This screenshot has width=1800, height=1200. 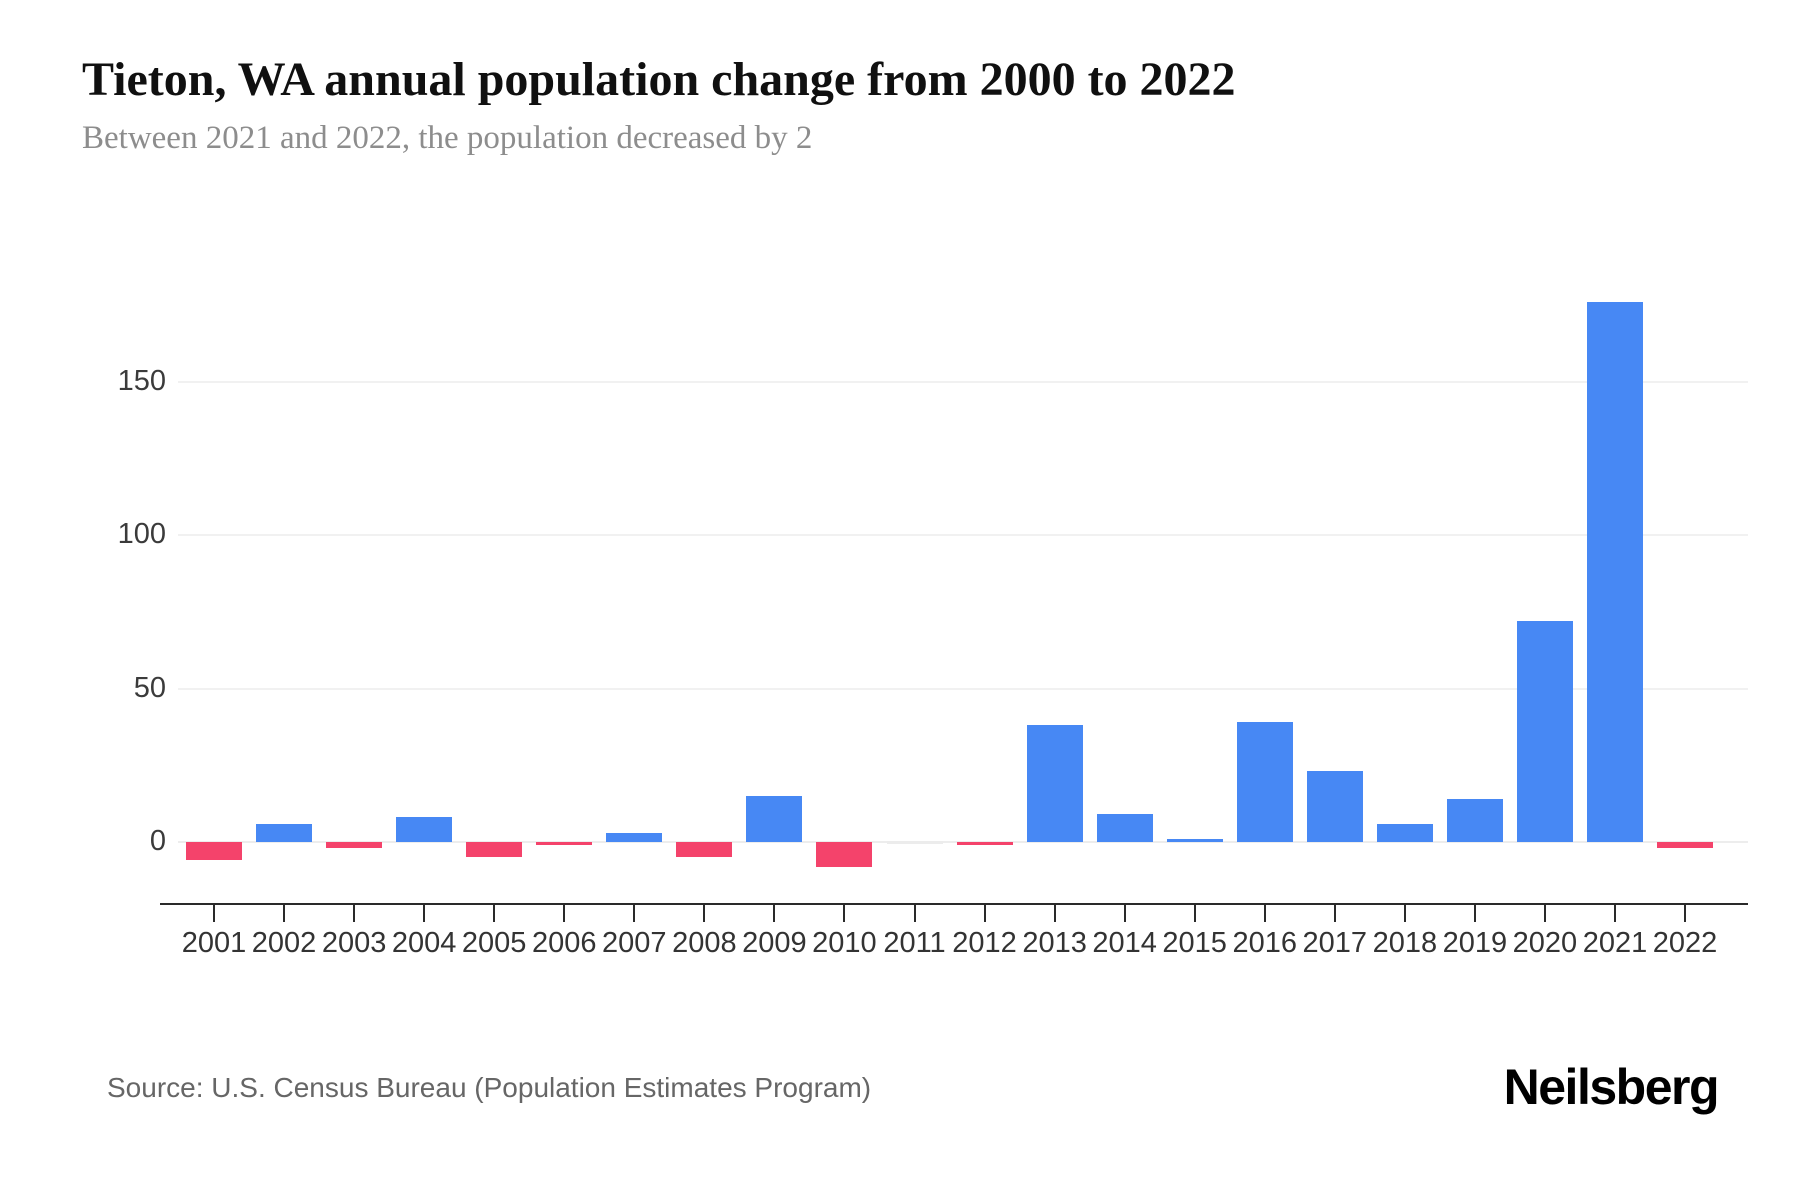 What do you see at coordinates (1611, 1087) in the screenshot?
I see `neilsberg-logo: Neilsberg` at bounding box center [1611, 1087].